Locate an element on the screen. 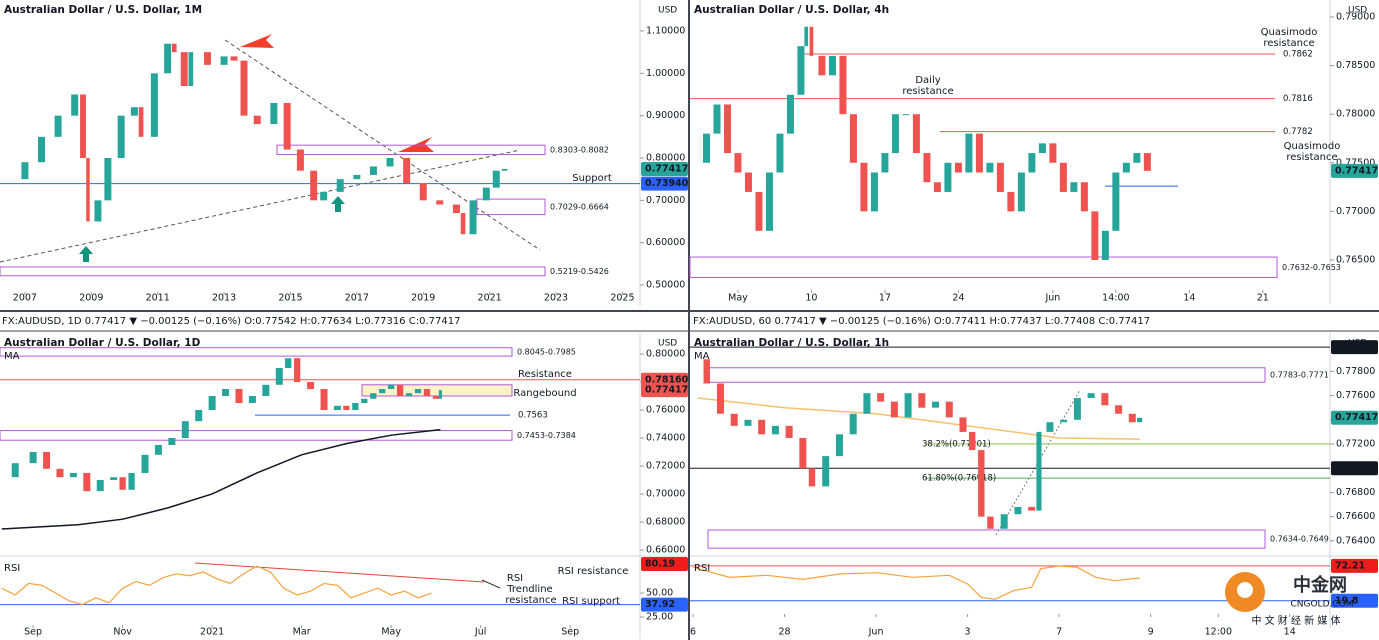  price-tag-label: 19.8 is located at coordinates (1347, 600).